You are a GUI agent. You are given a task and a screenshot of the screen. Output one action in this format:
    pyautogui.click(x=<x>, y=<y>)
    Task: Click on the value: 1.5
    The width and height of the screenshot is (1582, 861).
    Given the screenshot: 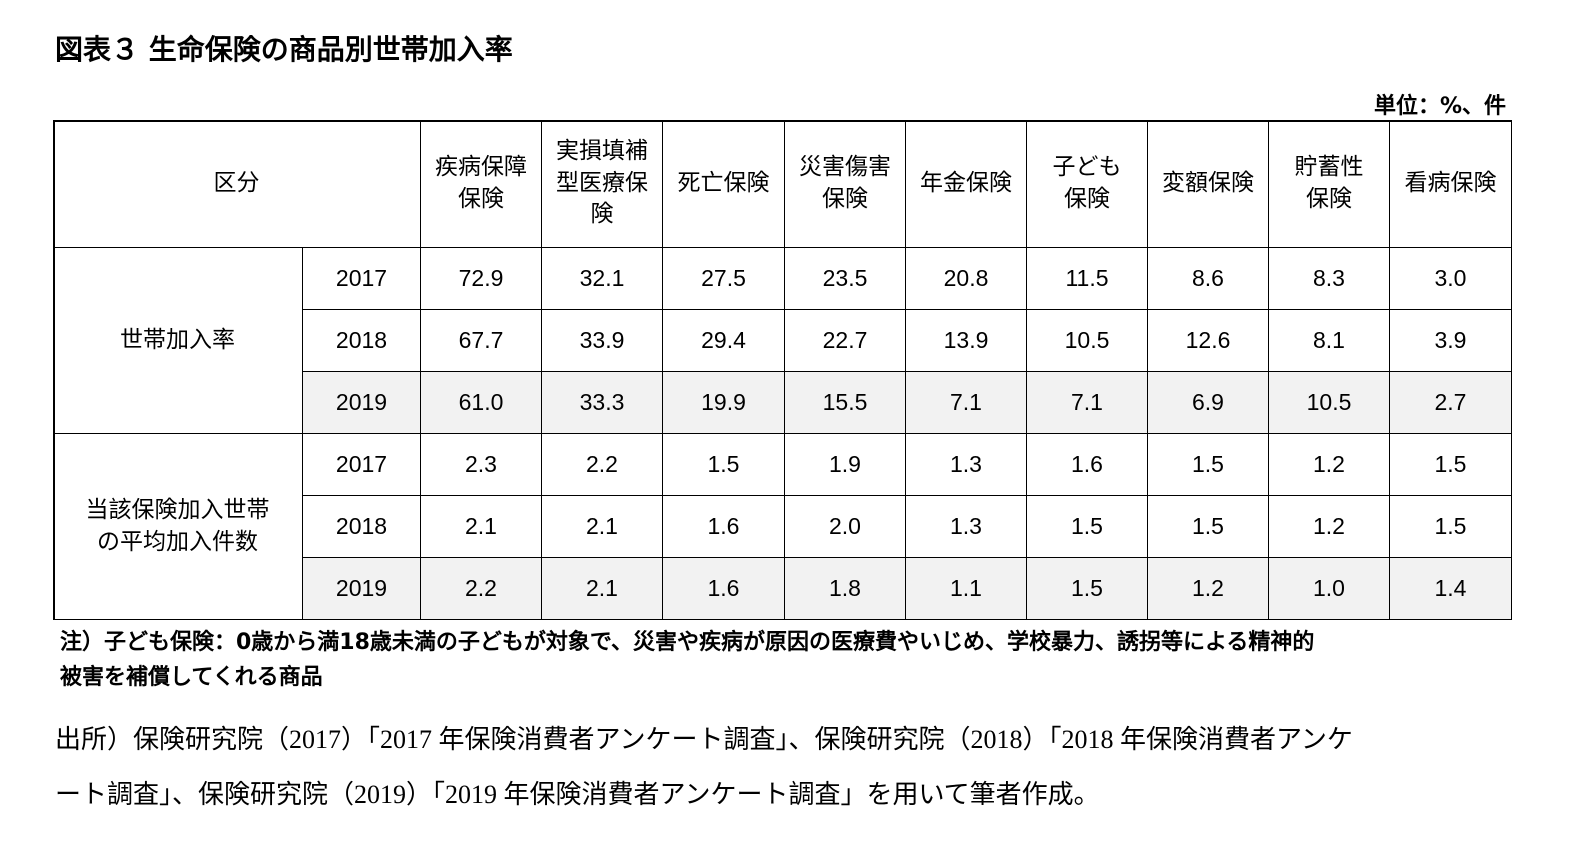 What is the action you would take?
    pyautogui.click(x=1208, y=463)
    